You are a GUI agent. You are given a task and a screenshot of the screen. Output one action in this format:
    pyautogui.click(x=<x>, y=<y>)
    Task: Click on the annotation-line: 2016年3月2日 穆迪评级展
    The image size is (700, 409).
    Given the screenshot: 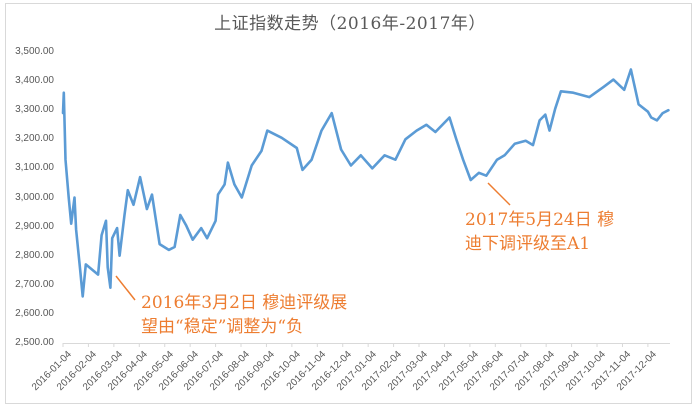 What is the action you would take?
    pyautogui.click(x=244, y=303)
    